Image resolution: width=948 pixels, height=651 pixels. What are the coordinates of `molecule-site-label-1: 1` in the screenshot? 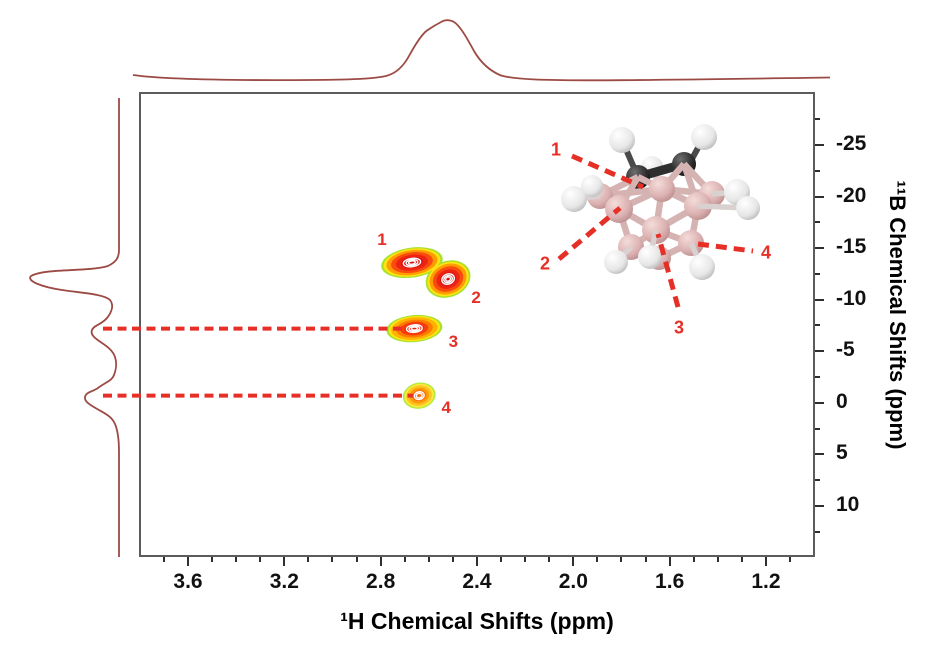 It's located at (556, 149).